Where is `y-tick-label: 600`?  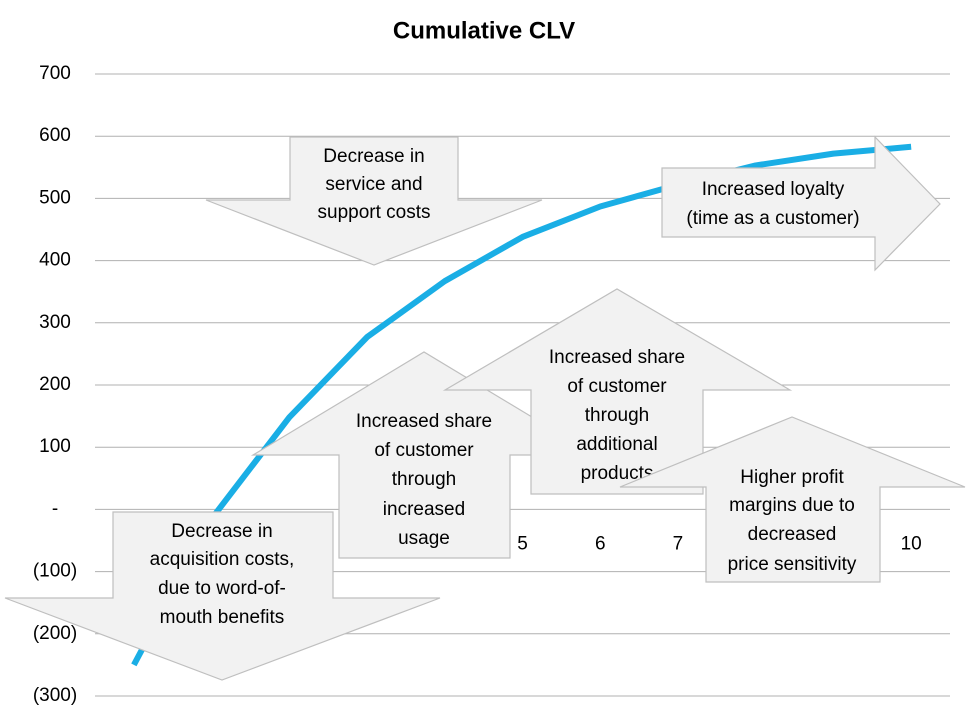 y-tick-label: 600 is located at coordinates (55, 135).